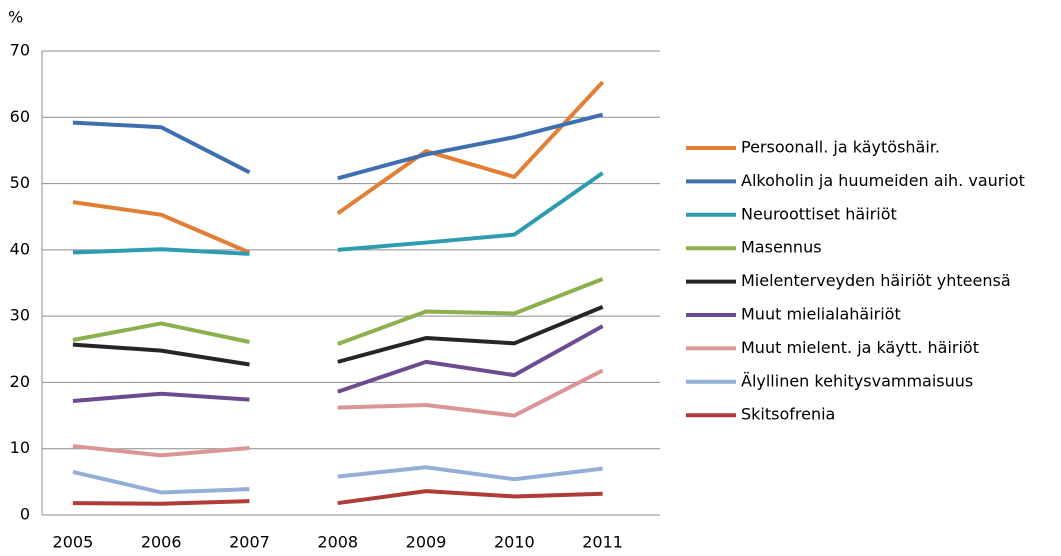  I want to click on legend-label: Persoonall. ja käytöshäir., so click(840, 147).